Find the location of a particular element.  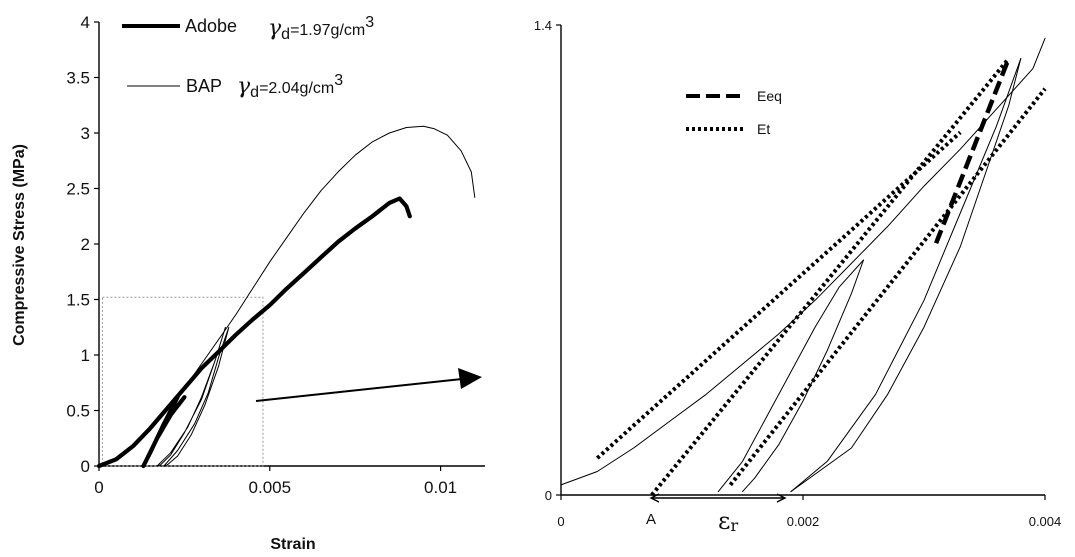

x-axis-title: Strain is located at coordinates (292, 544).